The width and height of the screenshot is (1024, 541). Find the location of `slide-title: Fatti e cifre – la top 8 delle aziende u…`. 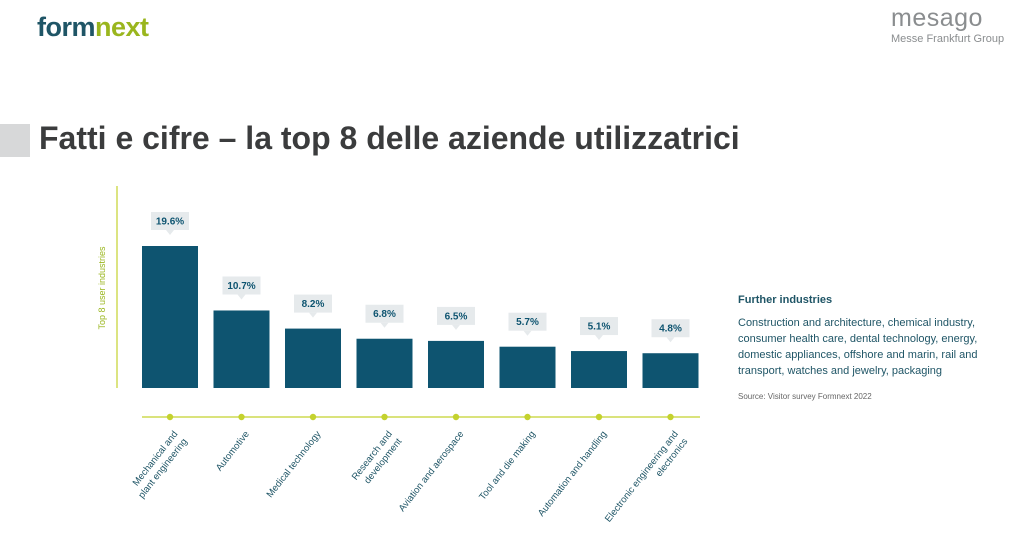

slide-title: Fatti e cifre – la top 8 delle aziende u… is located at coordinates (389, 138).